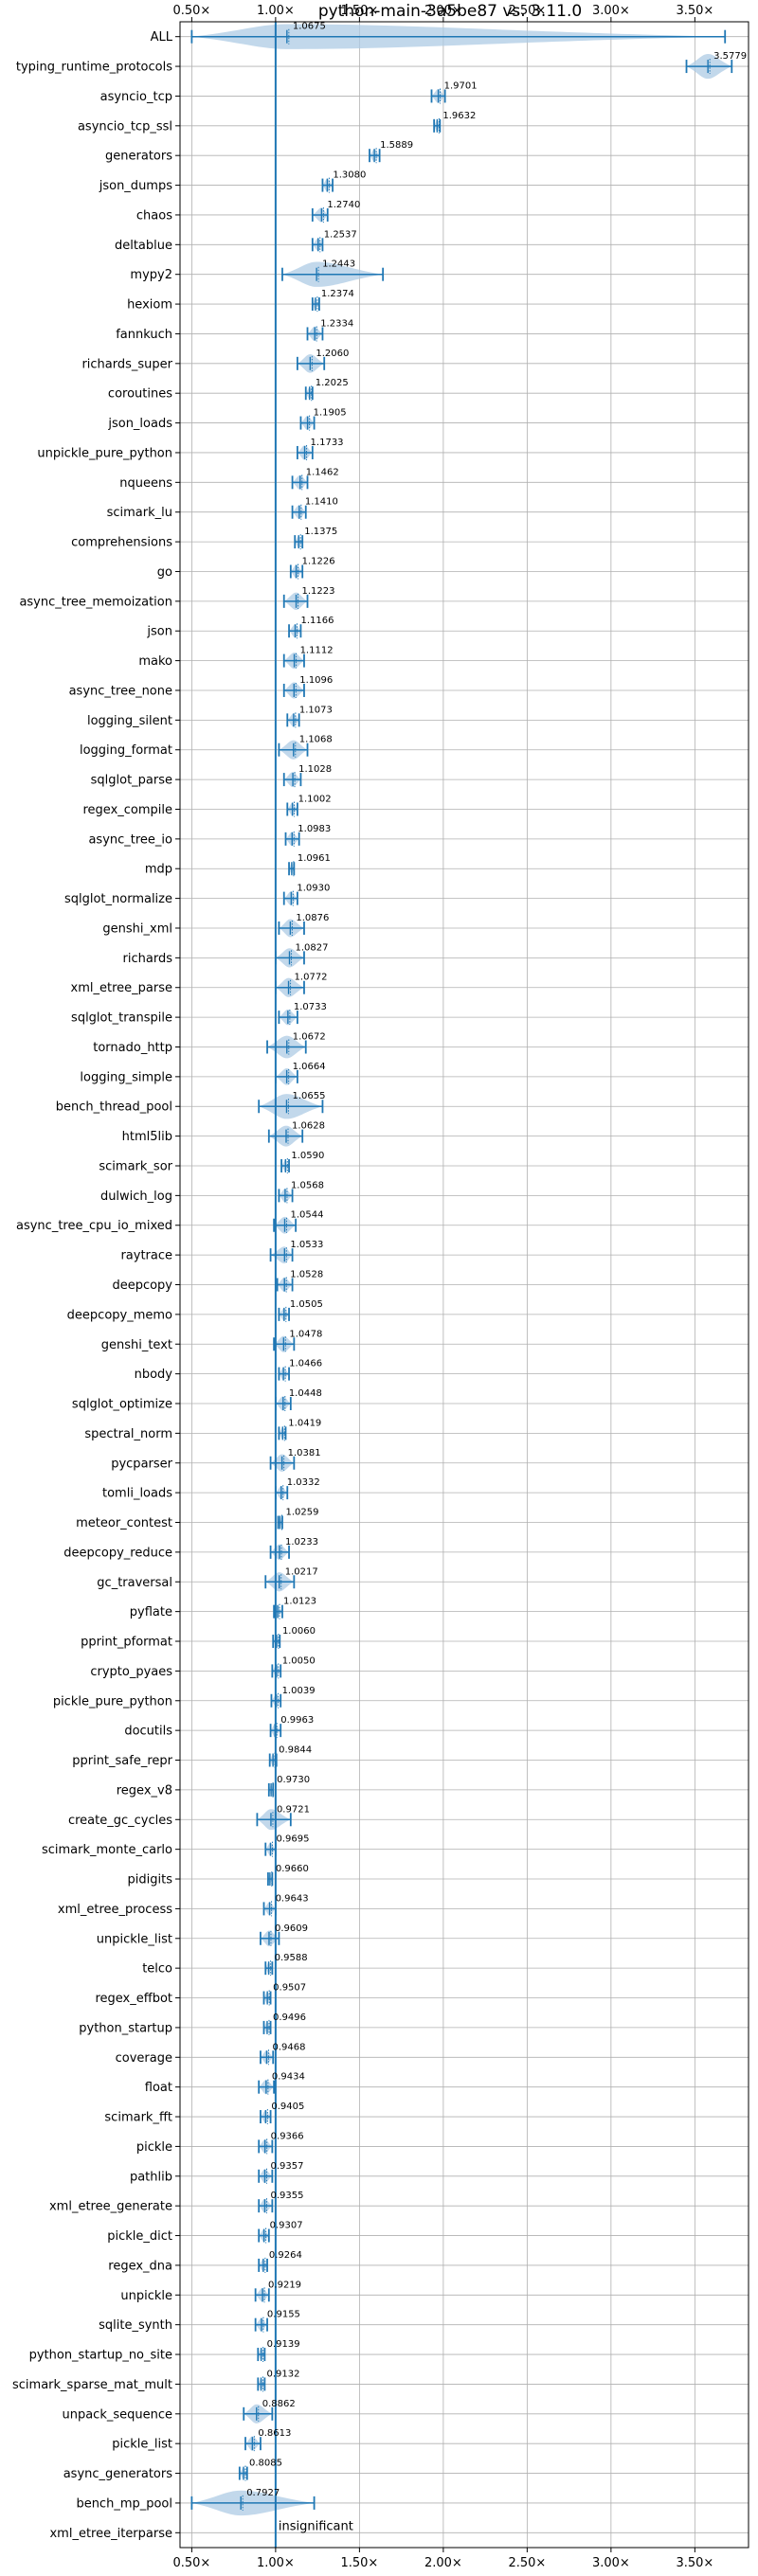 This screenshot has width=758, height=2576. Describe the element at coordinates (128, 1434) in the screenshot. I see `category-label: spectral_norm` at that location.